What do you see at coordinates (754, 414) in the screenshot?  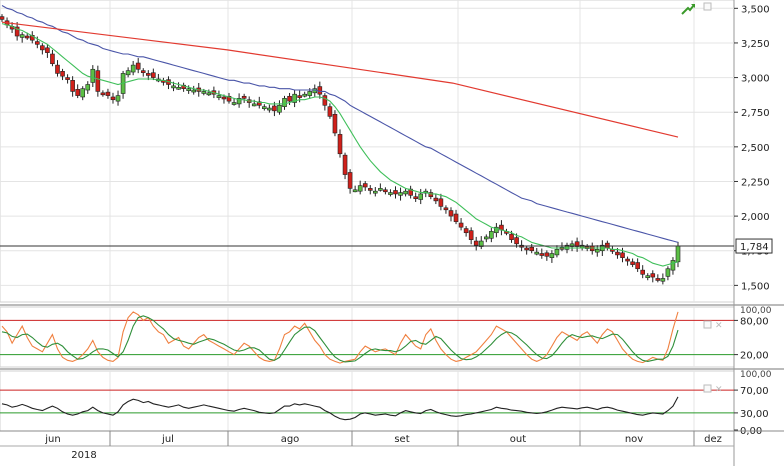 I see `osc-tick-label: 30,00` at bounding box center [754, 414].